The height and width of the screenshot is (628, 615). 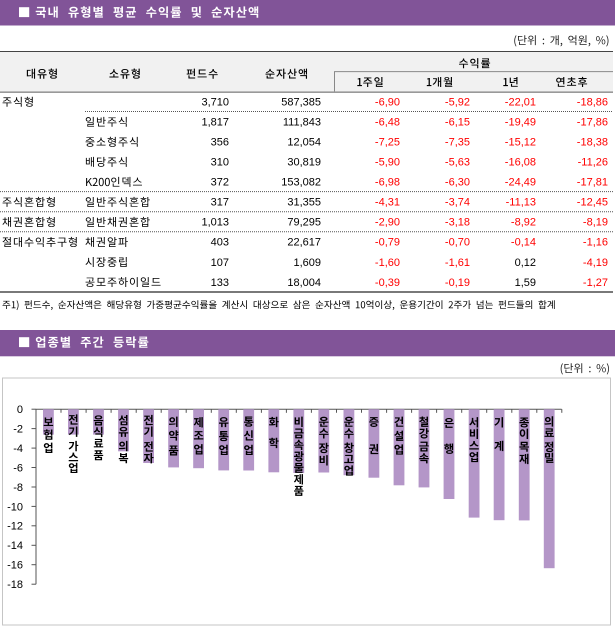 I want to click on svg-text: 1,013, so click(x=215, y=223).